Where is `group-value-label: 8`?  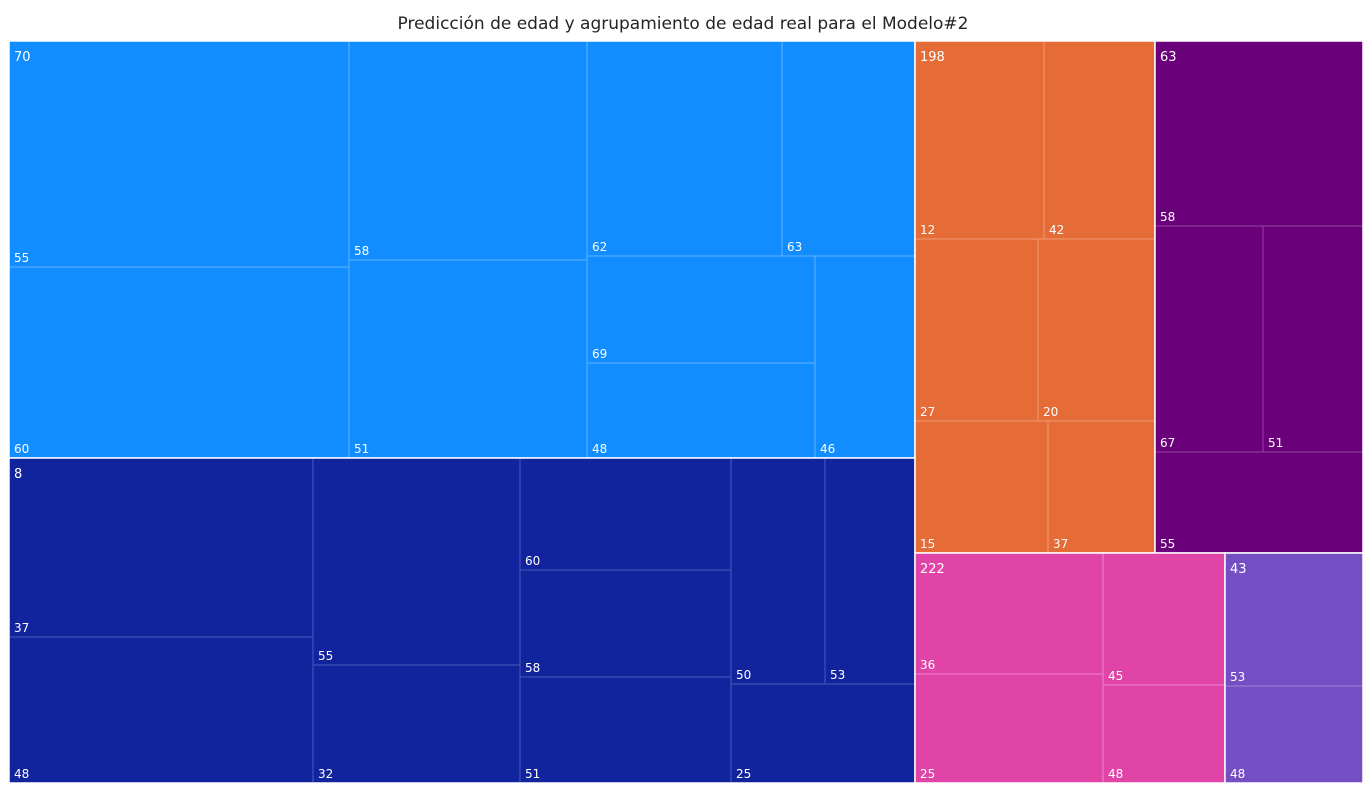
group-value-label: 8 is located at coordinates (18, 474).